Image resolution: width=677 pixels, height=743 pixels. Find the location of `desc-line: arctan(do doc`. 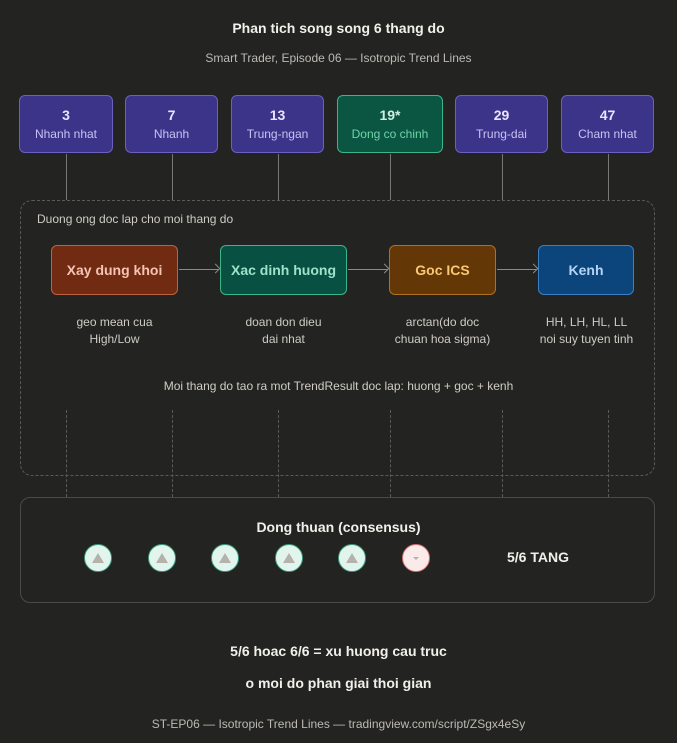

desc-line: arctan(do doc is located at coordinates (442, 322).